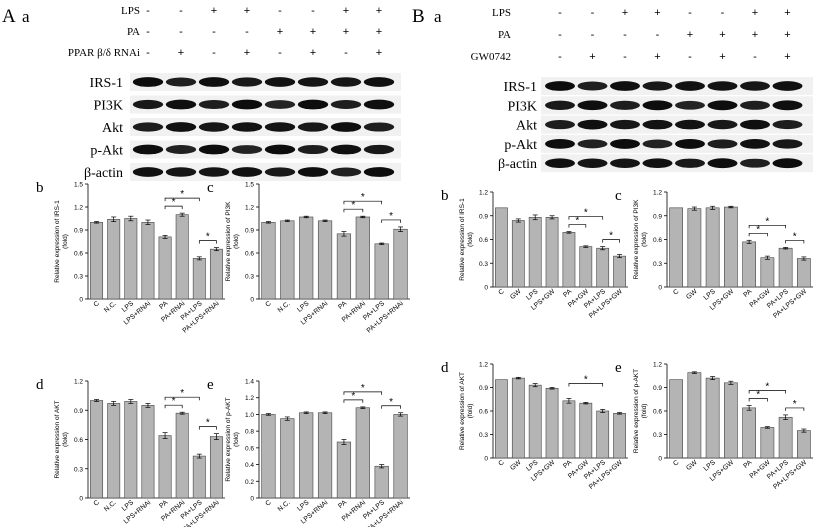 Image resolution: width=821 pixels, height=527 pixels. Describe the element at coordinates (418, 16) in the screenshot. I see `panel-letter-B: B` at that location.